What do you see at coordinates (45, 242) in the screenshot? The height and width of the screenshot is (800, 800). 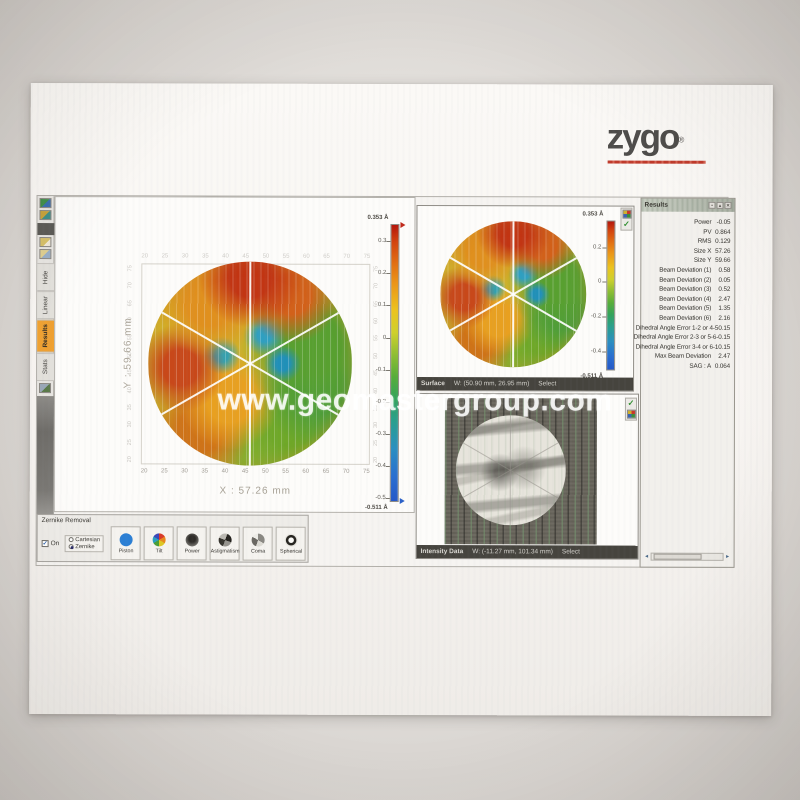 I see `toolbar-icon-folder` at bounding box center [45, 242].